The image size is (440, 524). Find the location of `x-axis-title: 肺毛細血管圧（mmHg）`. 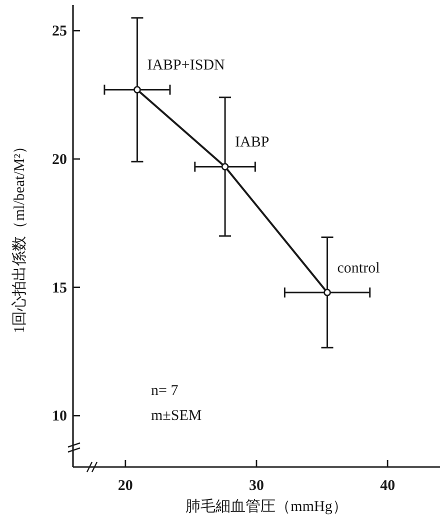

x-axis-title: 肺毛細血管圧（mmHg） is located at coordinates (267, 506).